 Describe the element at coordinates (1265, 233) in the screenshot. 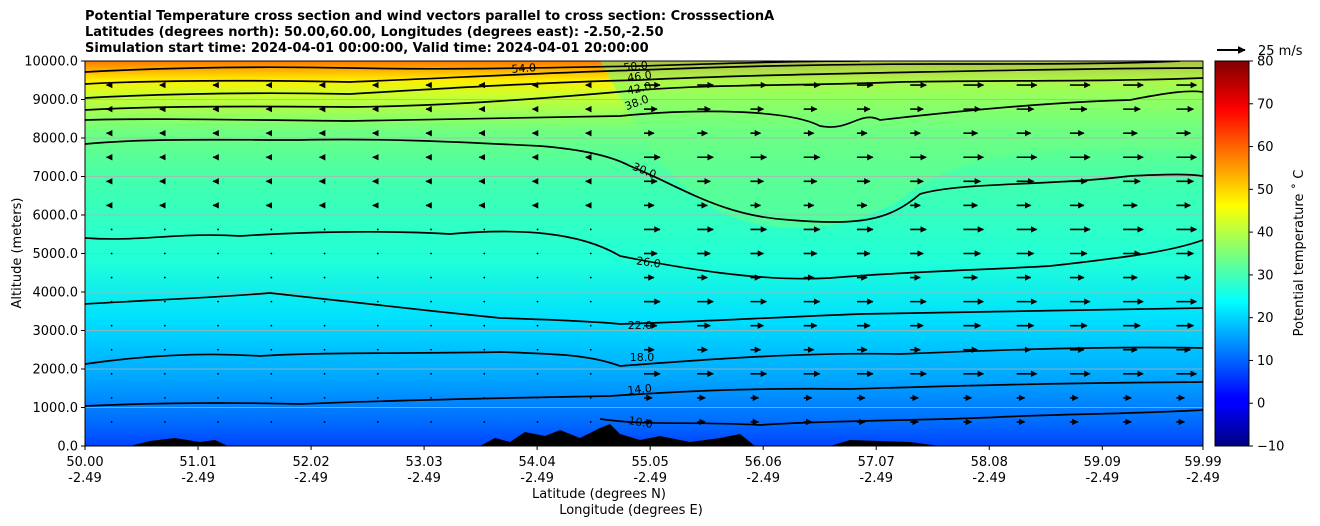

I see `colorbar-tick-label: 40` at that location.